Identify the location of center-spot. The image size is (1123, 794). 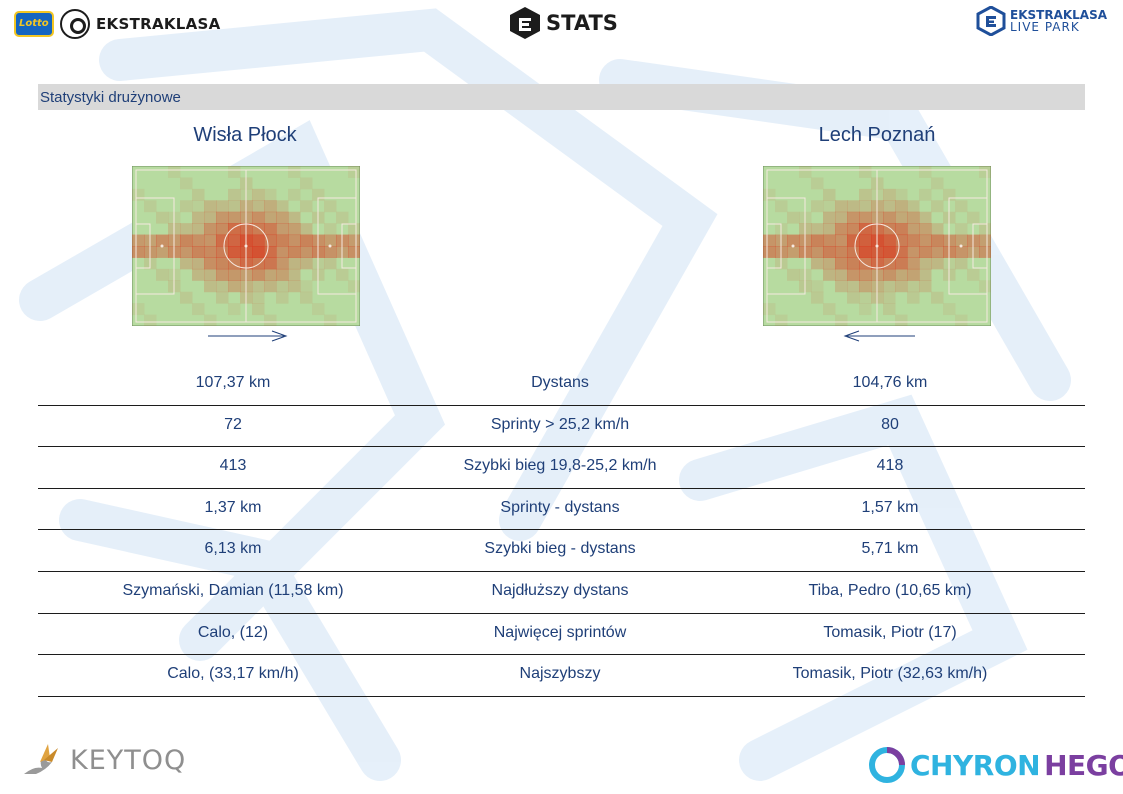
(246, 246).